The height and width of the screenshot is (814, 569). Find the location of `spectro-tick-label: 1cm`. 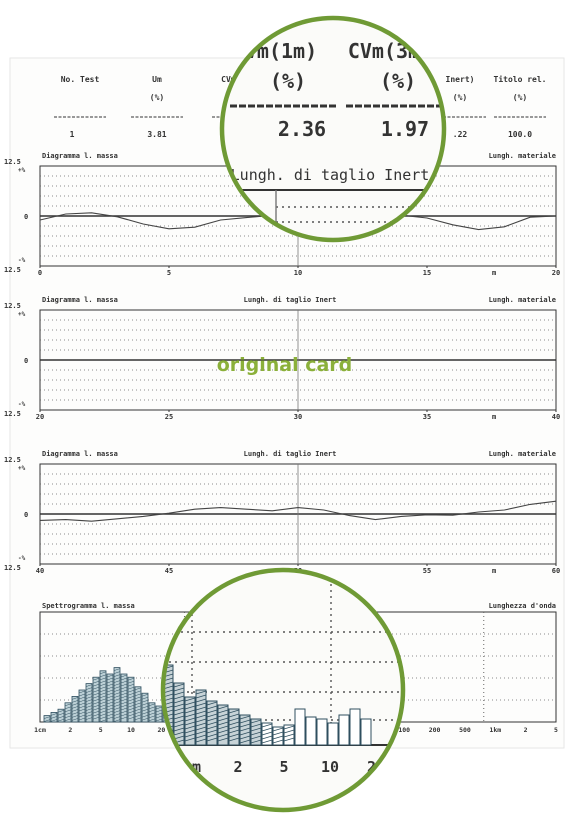

spectro-tick-label: 1cm is located at coordinates (40, 730).